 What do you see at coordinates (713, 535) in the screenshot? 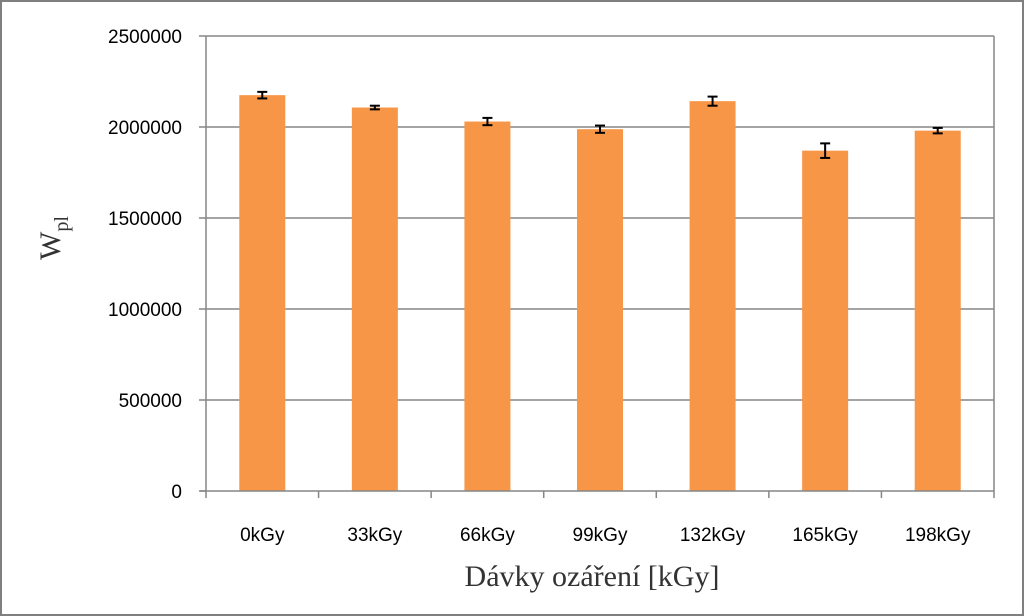
I see `x-tick-label: 132kGy` at bounding box center [713, 535].